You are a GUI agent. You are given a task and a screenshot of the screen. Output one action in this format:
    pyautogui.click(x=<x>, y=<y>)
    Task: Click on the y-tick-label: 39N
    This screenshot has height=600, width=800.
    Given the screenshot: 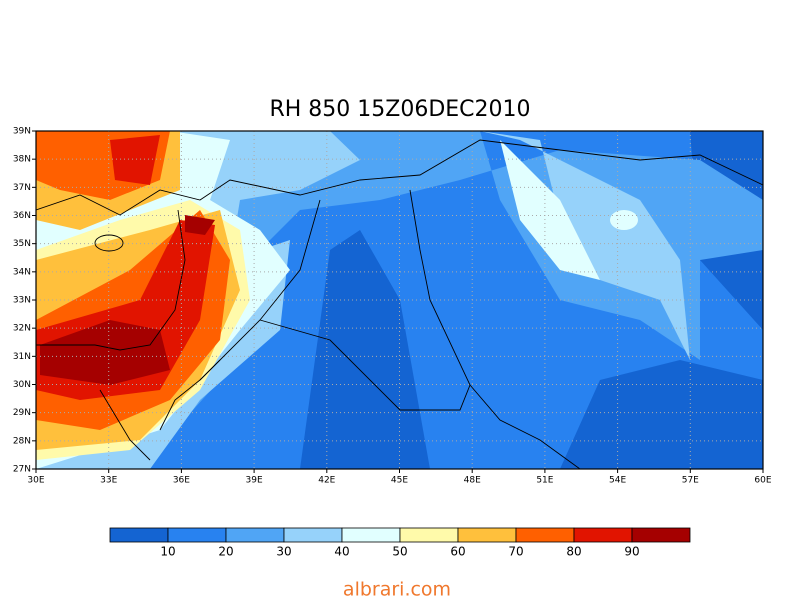 What is the action you would take?
    pyautogui.click(x=22, y=132)
    